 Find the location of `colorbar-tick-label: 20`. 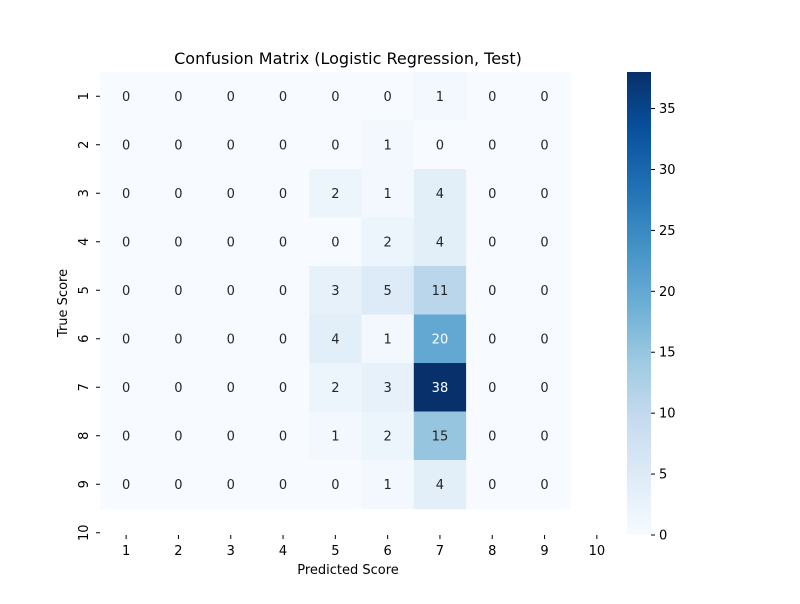

colorbar-tick-label: 20 is located at coordinates (667, 292).